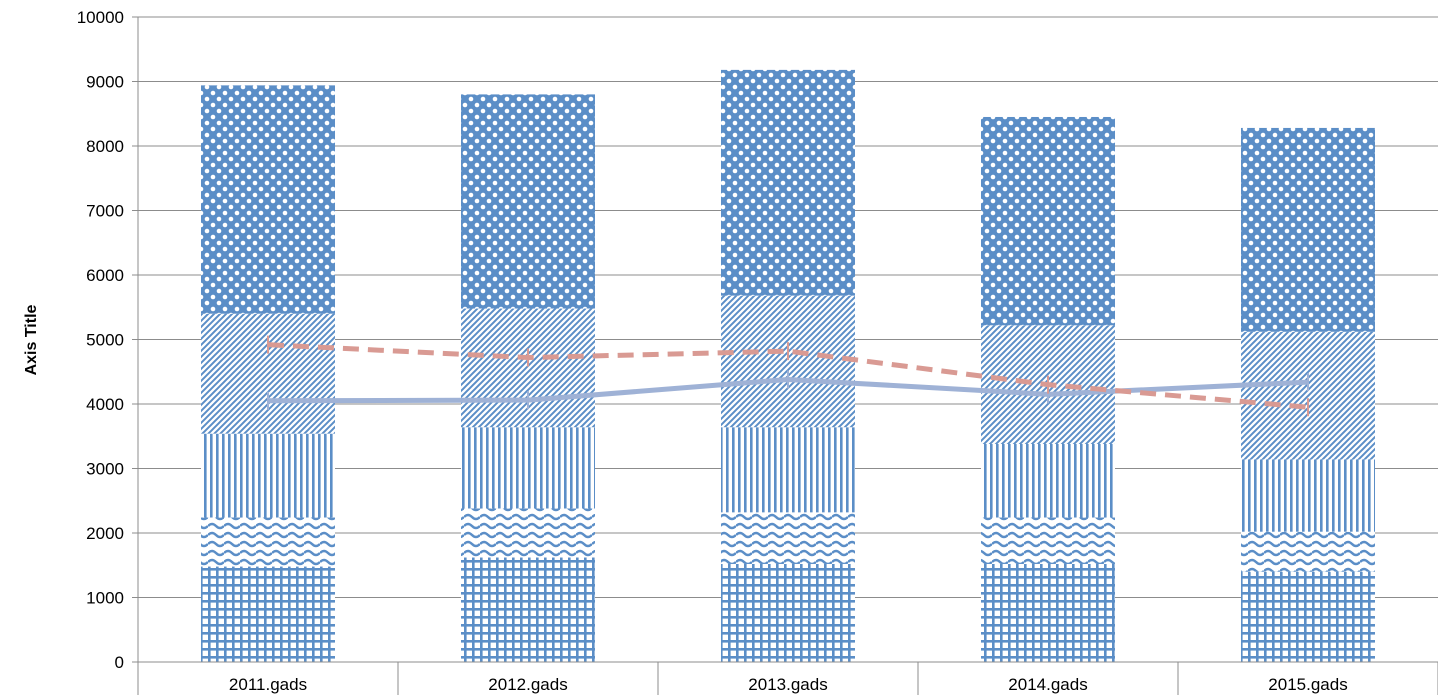 The width and height of the screenshot is (1438, 695). What do you see at coordinates (527, 684) in the screenshot?
I see `x-tick-label: 2012.gads` at bounding box center [527, 684].